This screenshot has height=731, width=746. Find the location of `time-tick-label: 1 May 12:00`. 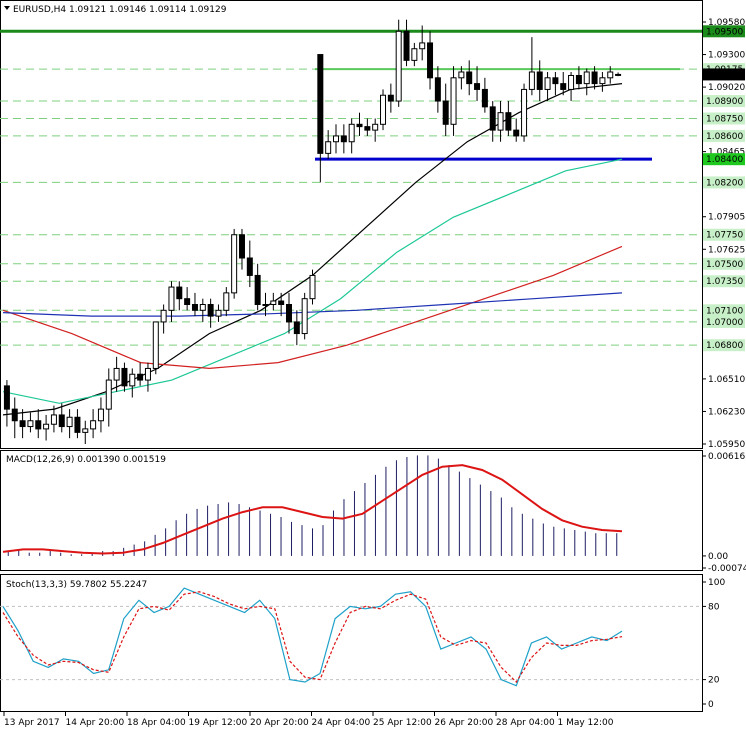

time-tick-label: 1 May 12:00 is located at coordinates (586, 723).